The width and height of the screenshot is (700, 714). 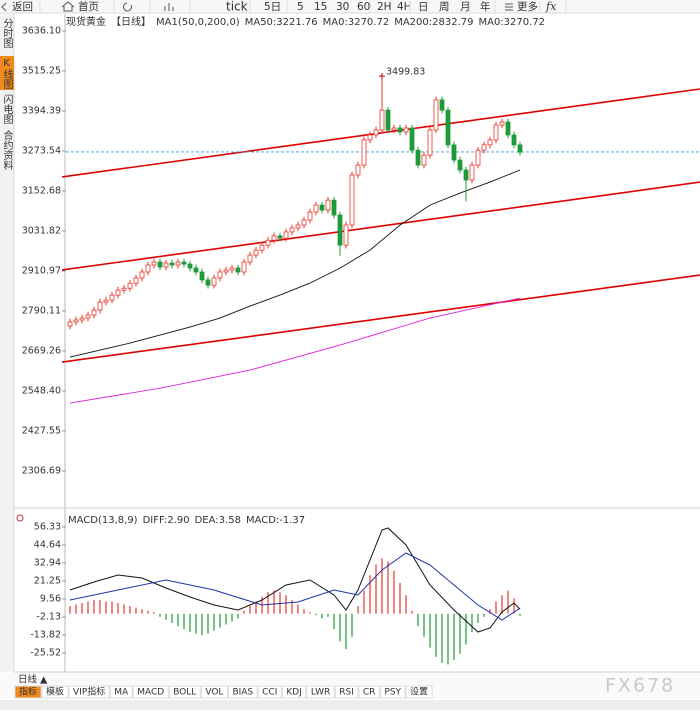 I want to click on toolbar-bg, so click(x=350, y=6).